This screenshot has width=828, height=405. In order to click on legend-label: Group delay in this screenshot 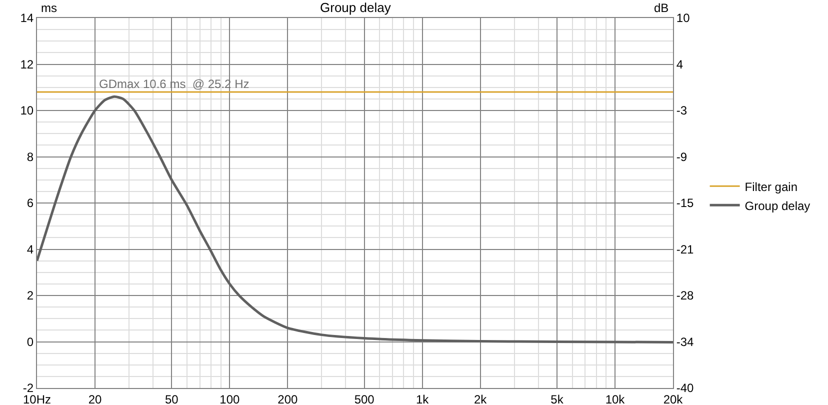, I will do `click(777, 205)`.